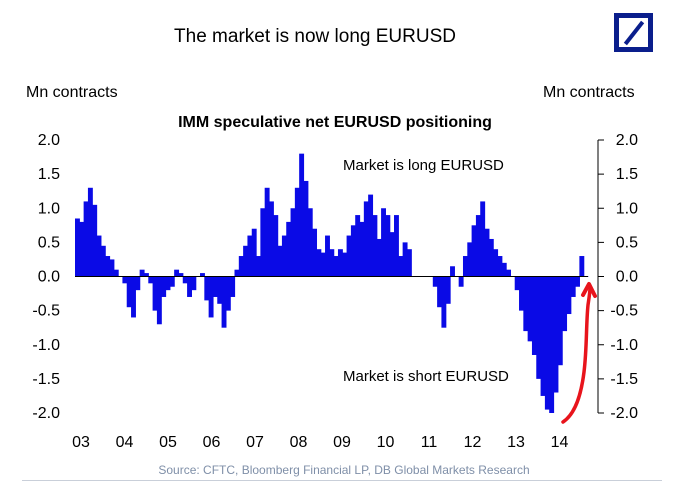 Image resolution: width=688 pixels, height=487 pixels. I want to click on slide-title: The market is now long EURUSD, so click(315, 36).